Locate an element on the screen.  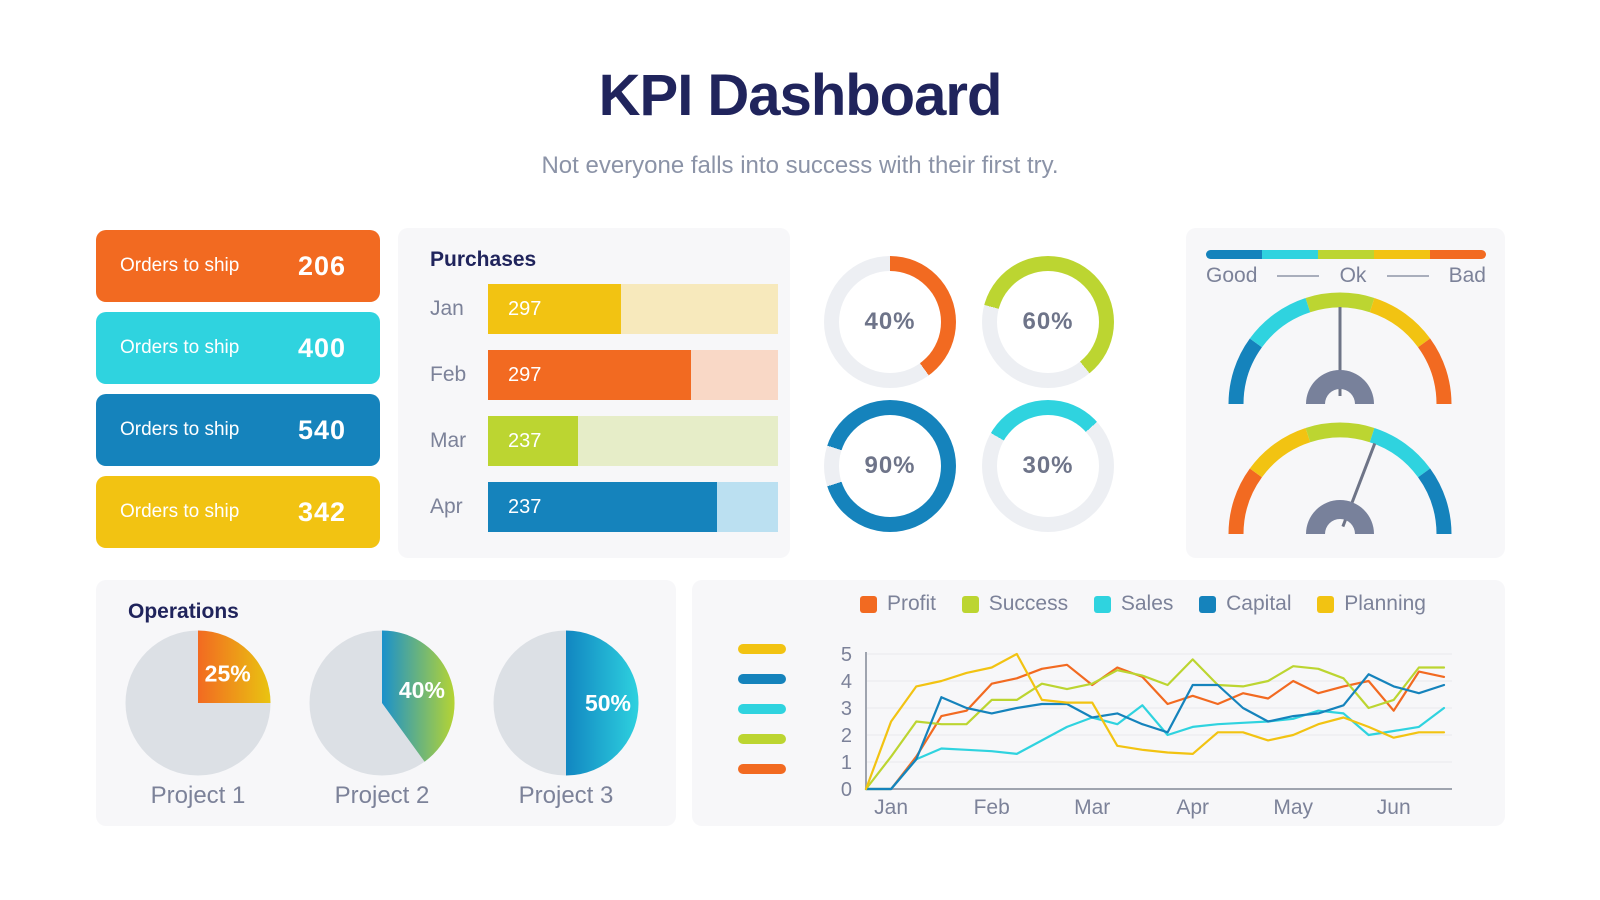
order-card: Orders to ship 400 is located at coordinates (238, 348).